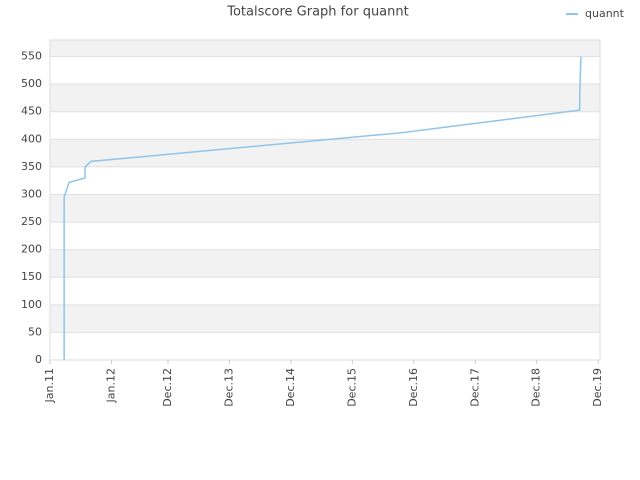 The height and width of the screenshot is (480, 640). Describe the element at coordinates (31, 166) in the screenshot. I see `y-tick-label: 350` at that location.